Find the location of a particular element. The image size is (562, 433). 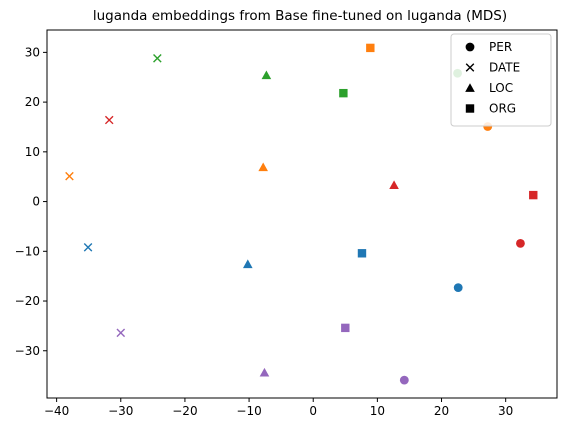

legend-marker-x is located at coordinates (470, 67).